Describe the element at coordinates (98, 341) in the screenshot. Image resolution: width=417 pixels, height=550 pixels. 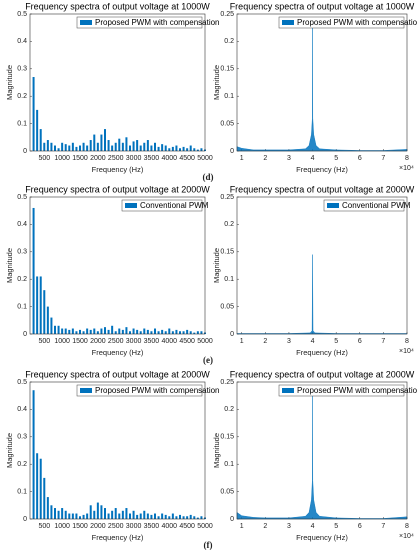
I see `x-tick-label: 2000` at that location.